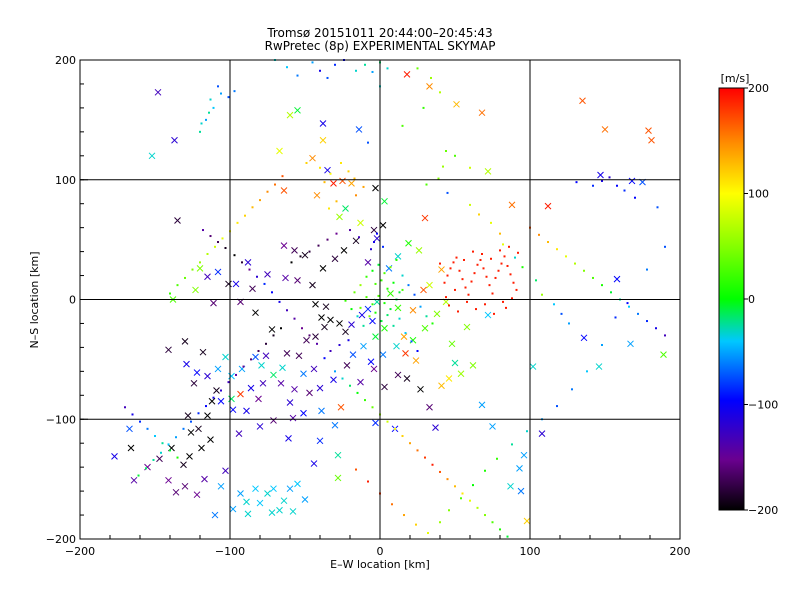 Image resolution: width=800 pixels, height=600 pixels. What do you see at coordinates (735, 78) in the screenshot?
I see `colorbar-label: [m/s]` at bounding box center [735, 78].